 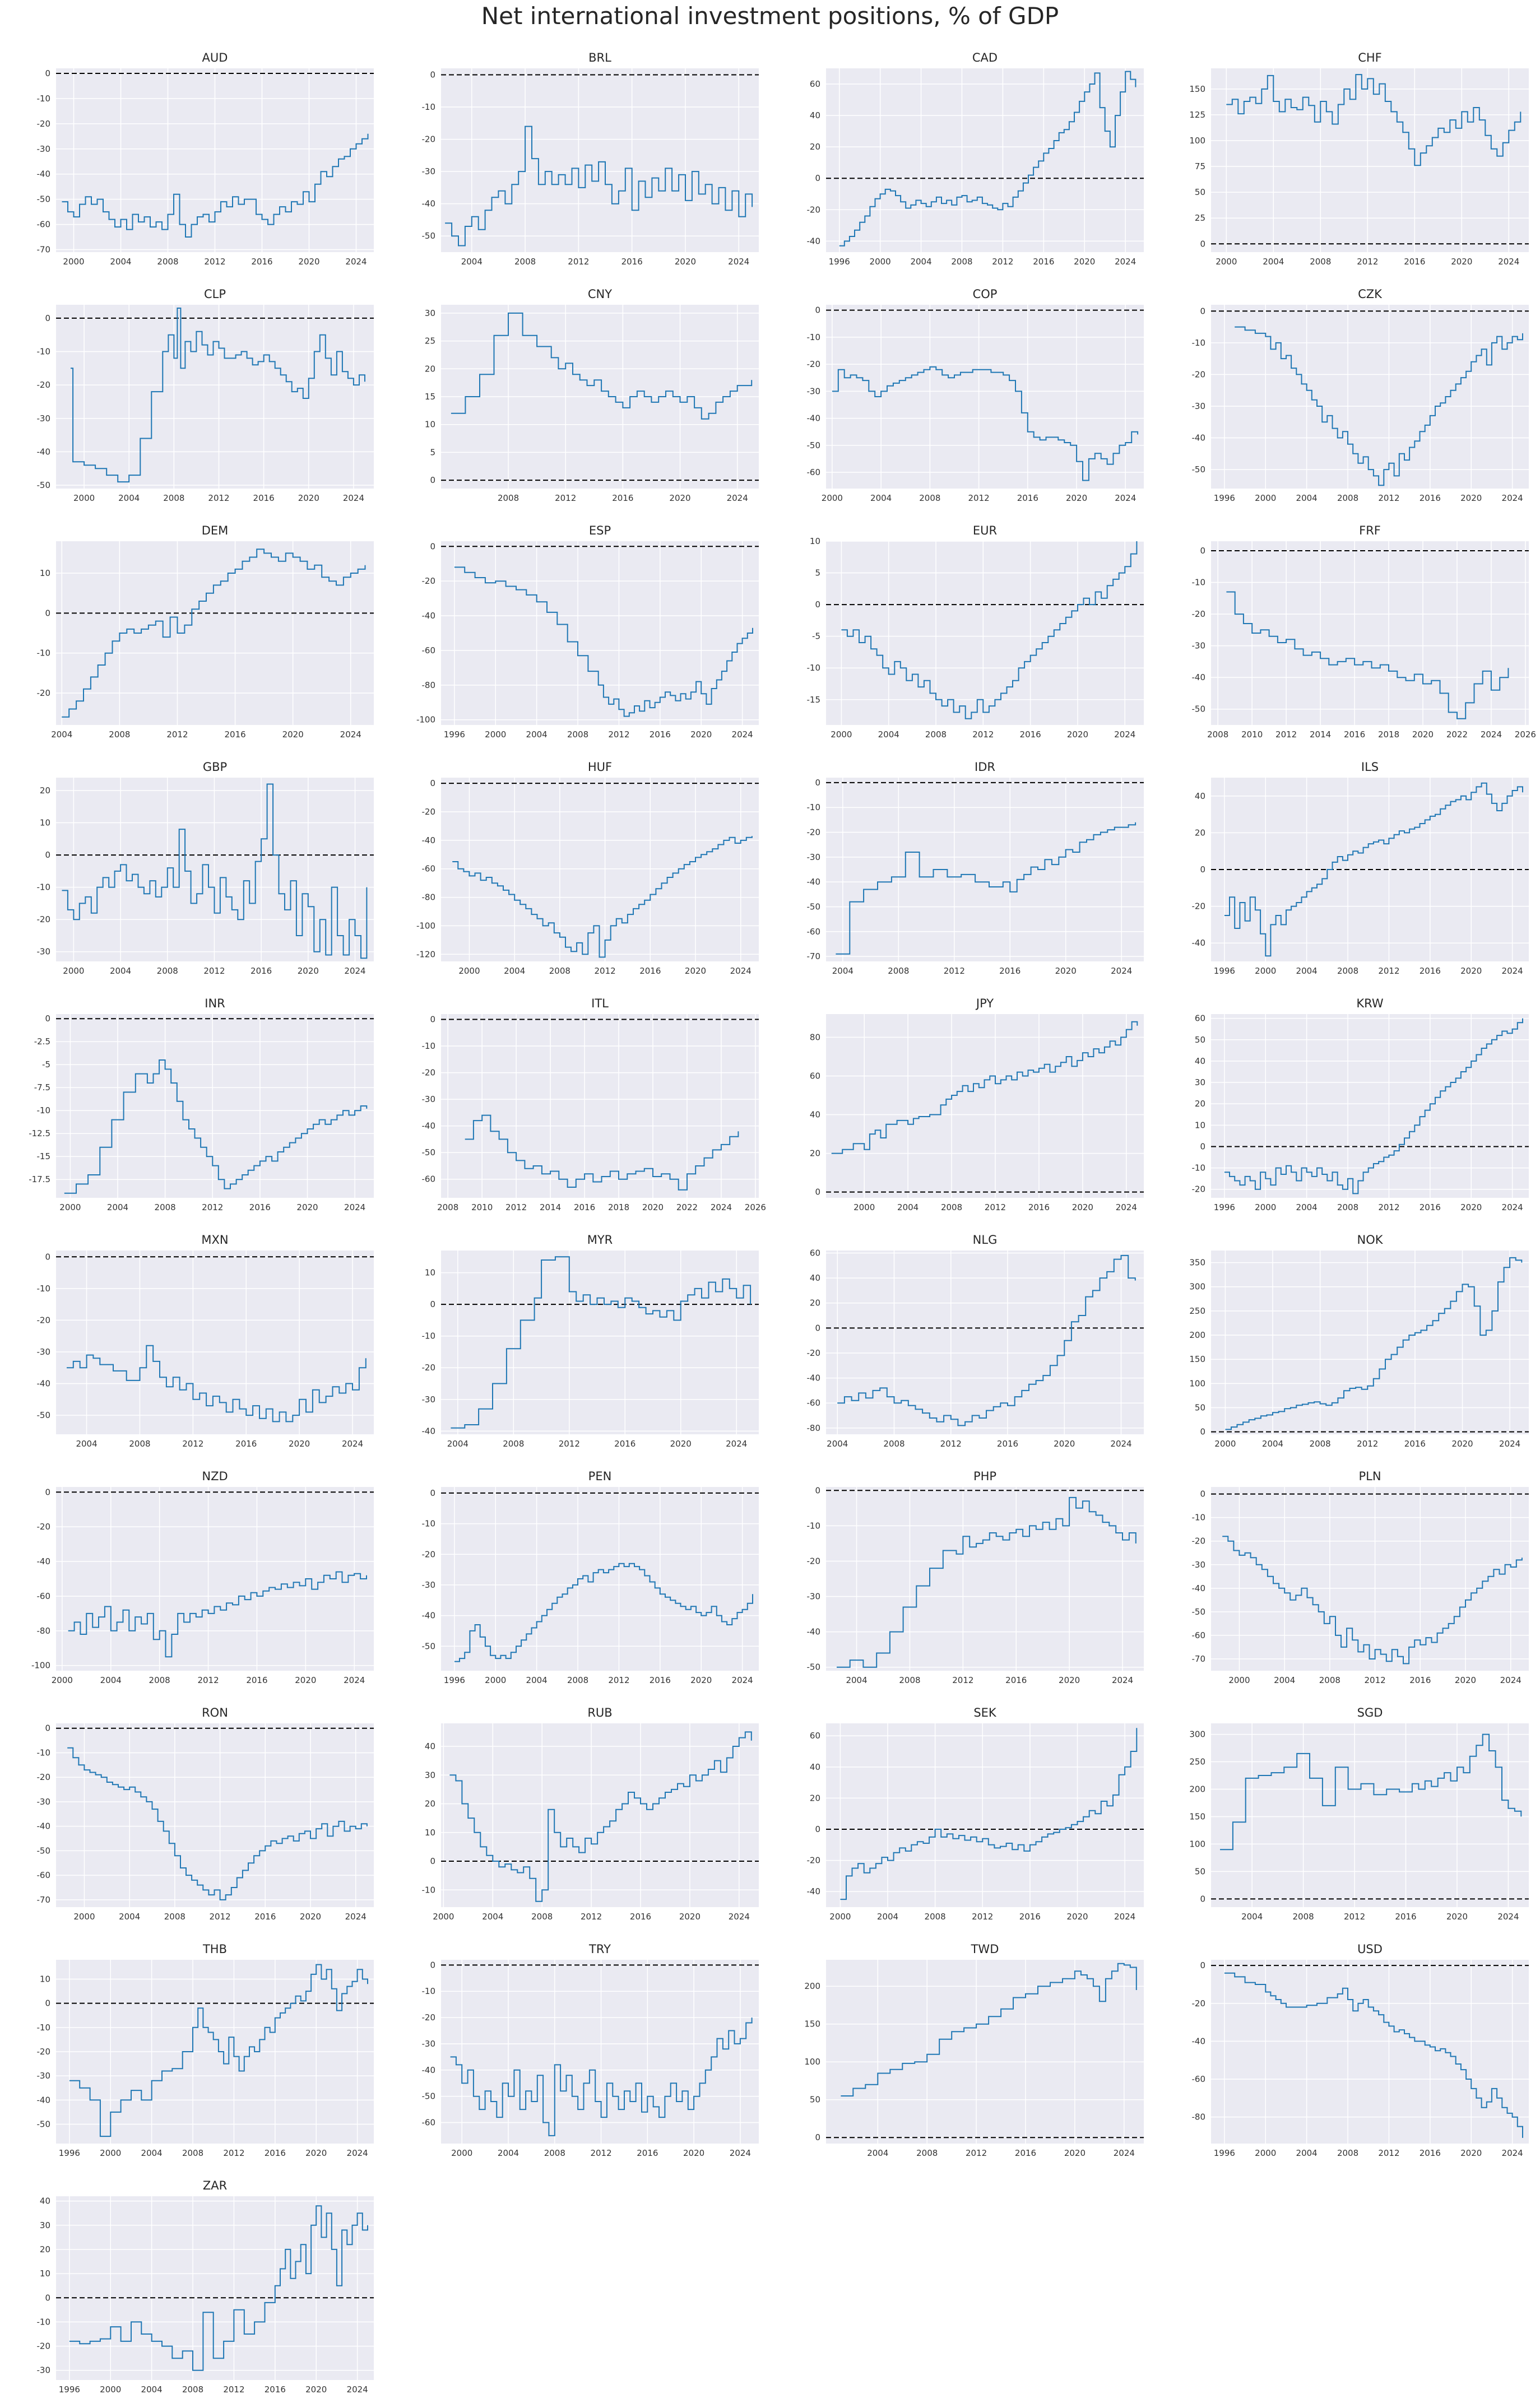 What do you see at coordinates (600, 1477) in the screenshot?
I see `panel-title: PEN` at bounding box center [600, 1477].